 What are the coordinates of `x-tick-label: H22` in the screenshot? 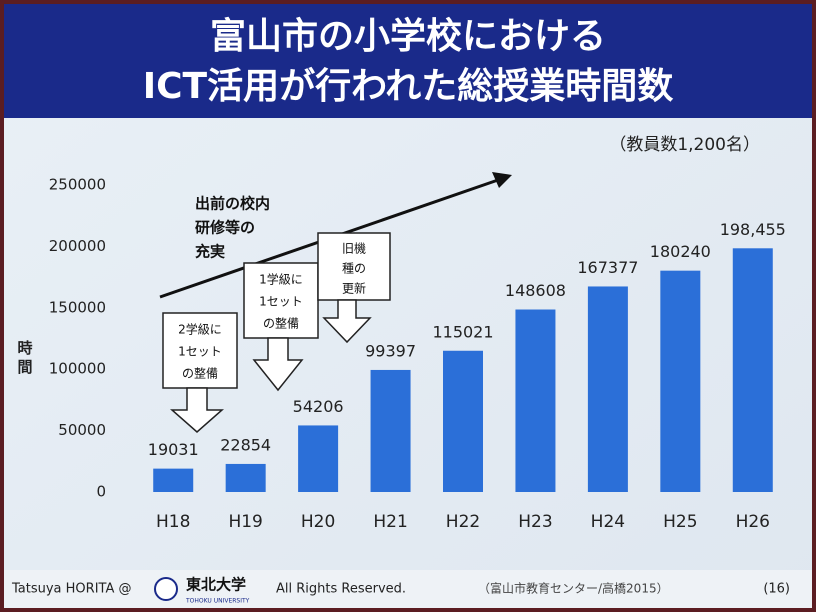 It's located at (463, 522).